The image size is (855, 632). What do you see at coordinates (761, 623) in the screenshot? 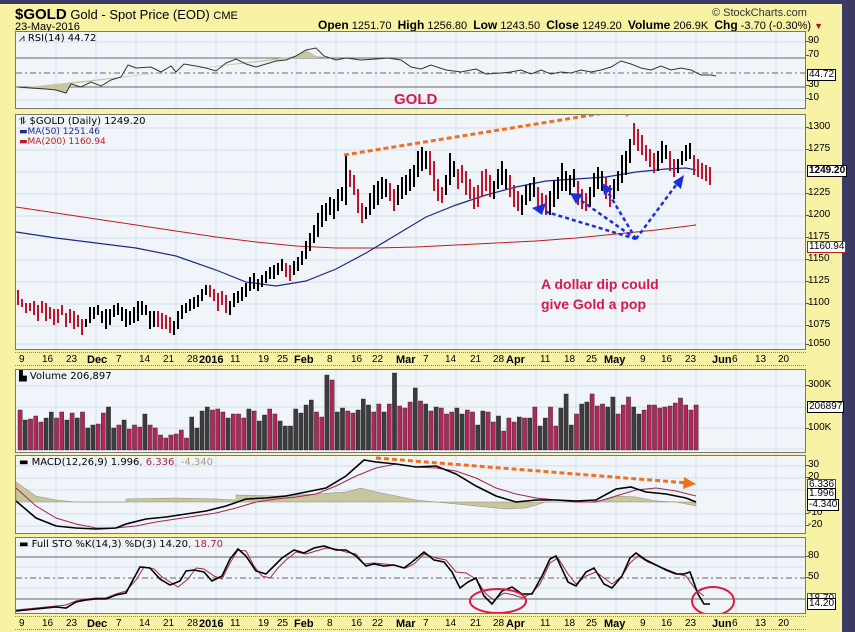
I see `x-tick-label: 13` at bounding box center [761, 623].